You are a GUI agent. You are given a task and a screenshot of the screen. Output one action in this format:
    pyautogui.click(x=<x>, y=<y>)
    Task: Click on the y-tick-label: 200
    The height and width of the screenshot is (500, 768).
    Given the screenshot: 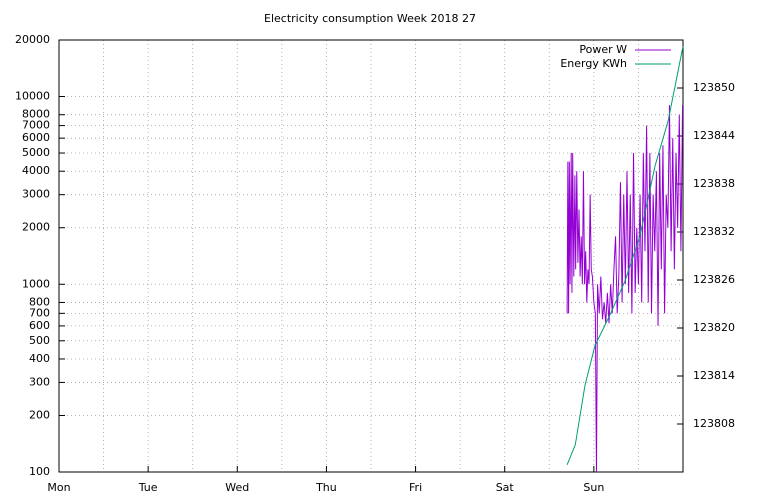 What is the action you would take?
    pyautogui.click(x=39, y=414)
    